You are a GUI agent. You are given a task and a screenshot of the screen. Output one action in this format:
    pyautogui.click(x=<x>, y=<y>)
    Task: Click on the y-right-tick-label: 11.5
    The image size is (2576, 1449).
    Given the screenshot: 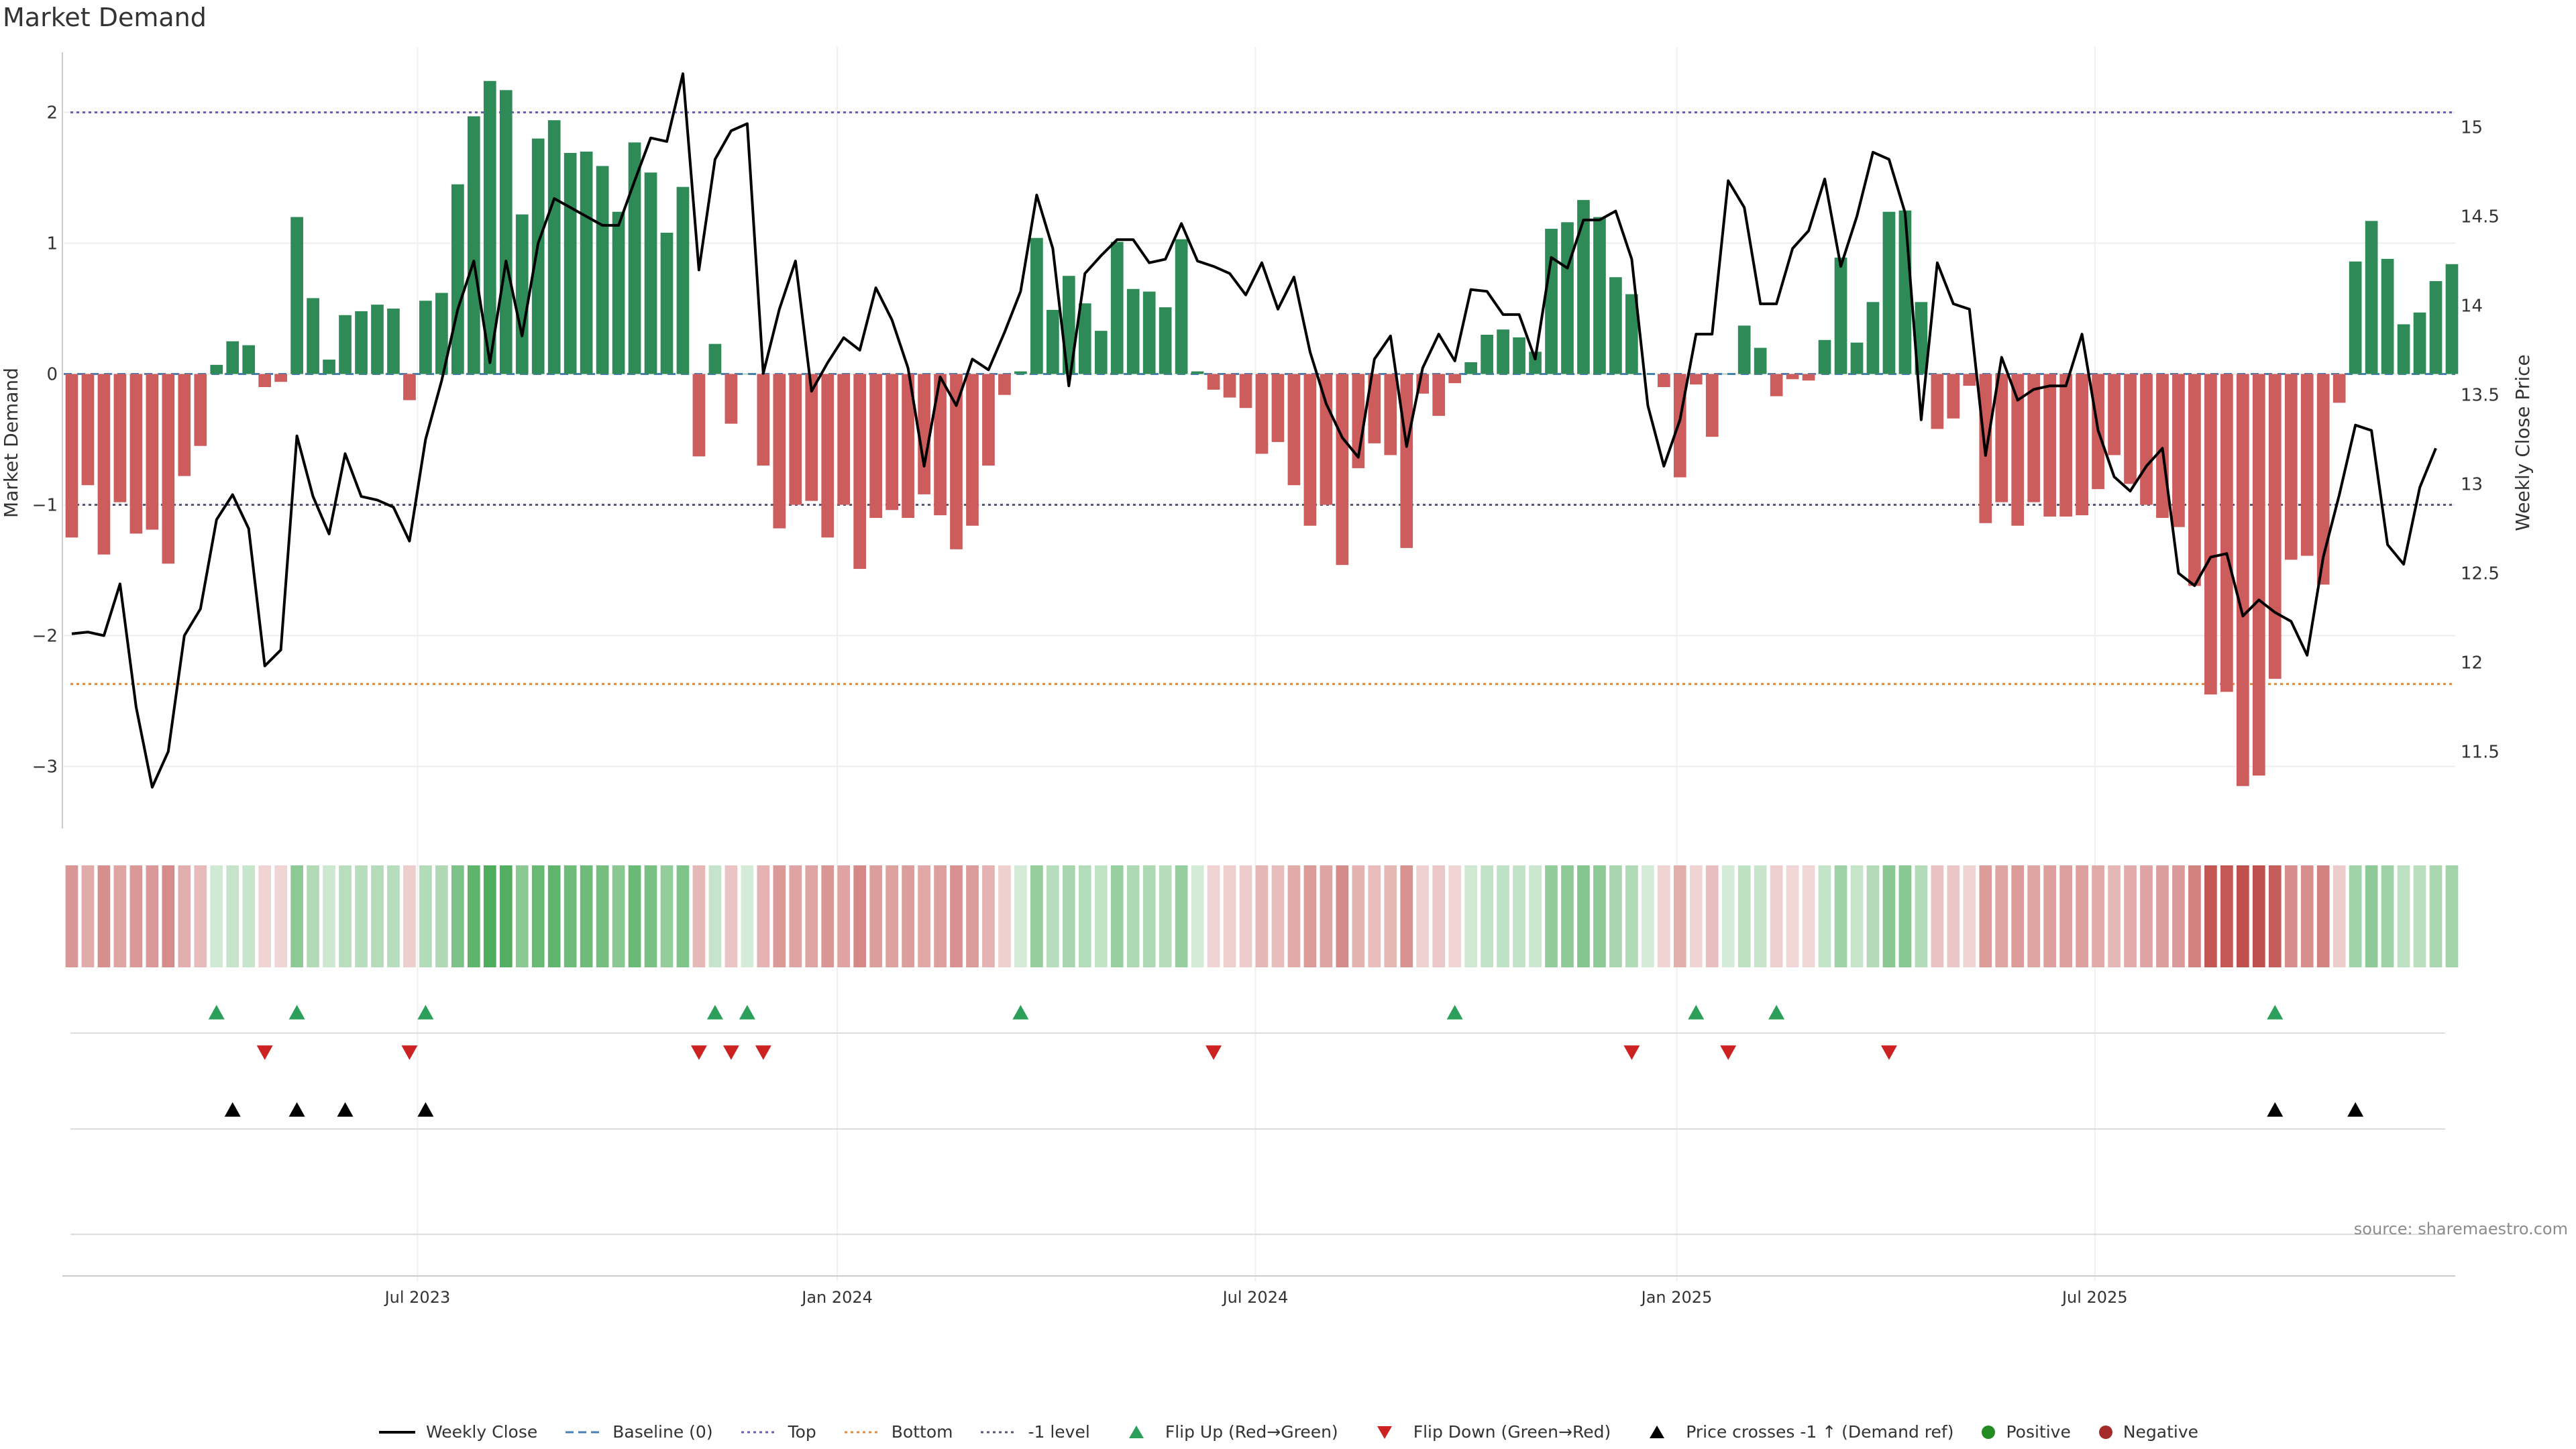 What is the action you would take?
    pyautogui.click(x=2480, y=752)
    